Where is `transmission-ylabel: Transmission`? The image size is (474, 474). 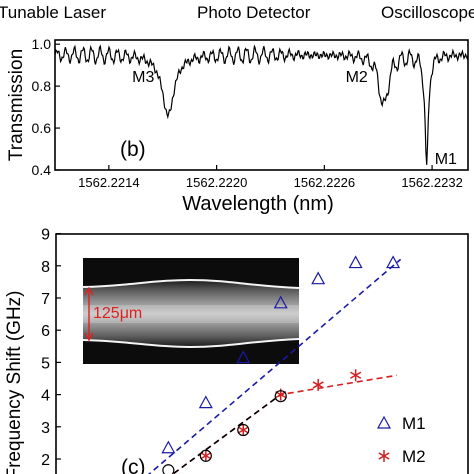 transmission-ylabel: Transmission is located at coordinates (16, 105).